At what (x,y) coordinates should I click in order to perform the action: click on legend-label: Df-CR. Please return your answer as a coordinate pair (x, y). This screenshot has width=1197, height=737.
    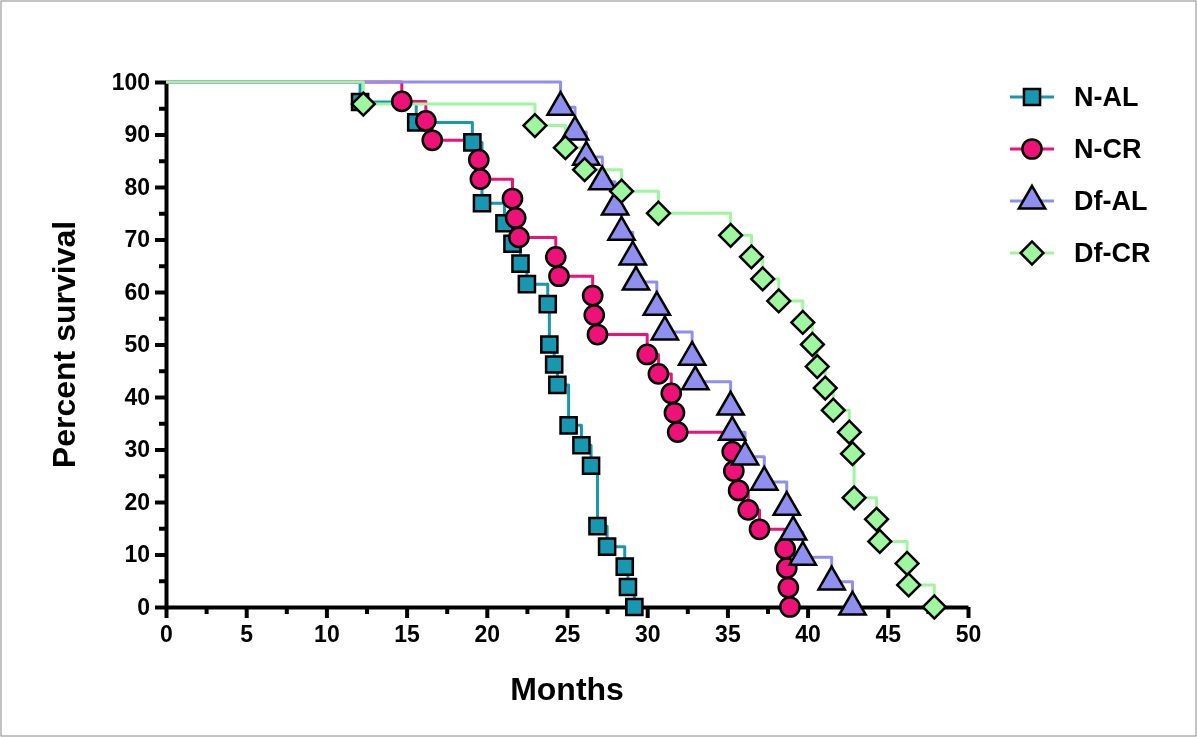
    Looking at the image, I should click on (1112, 253).